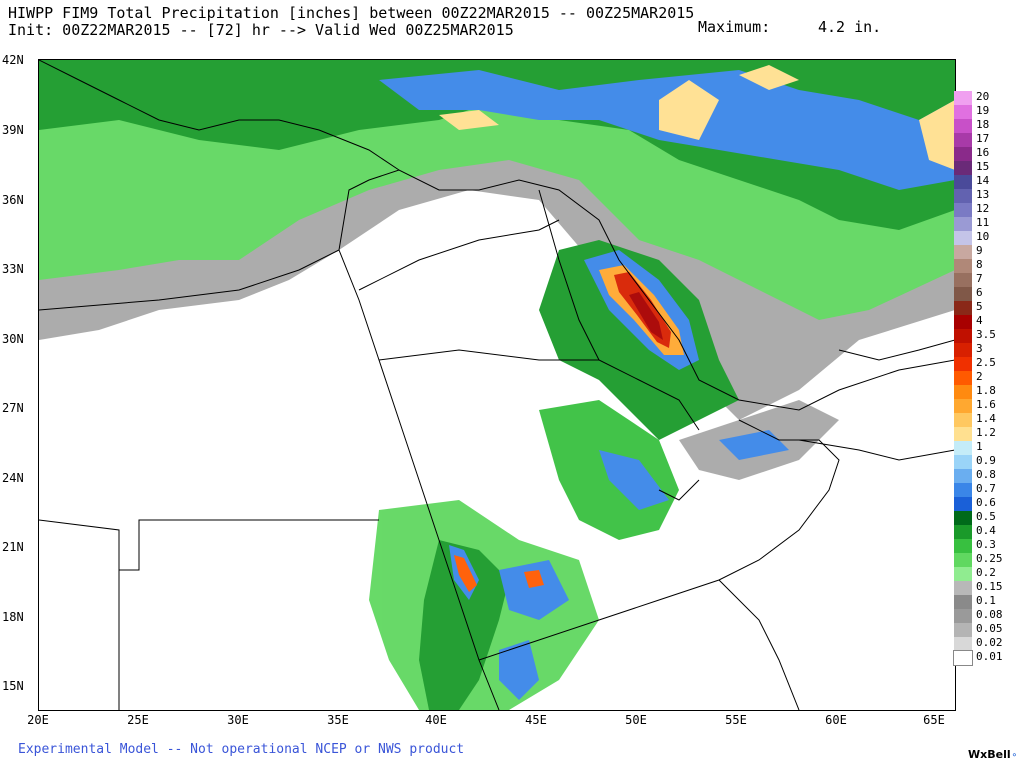  What do you see at coordinates (986, 572) in the screenshot?
I see `legend-label: 0.2` at bounding box center [986, 572].